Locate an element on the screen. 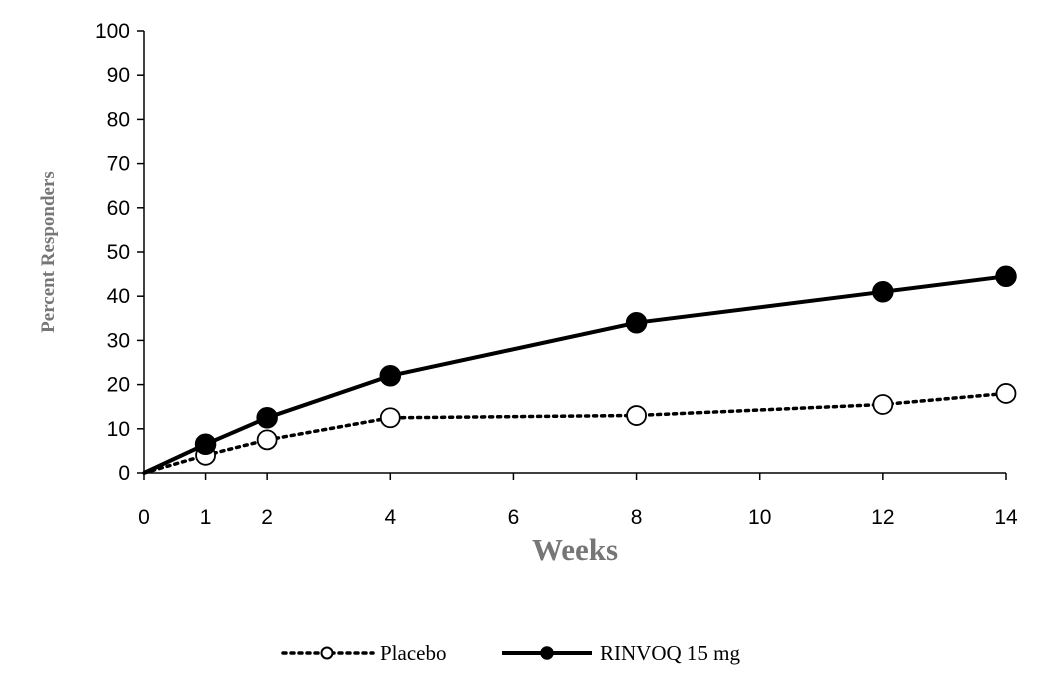 Image resolution: width=1055 pixels, height=698 pixels. y-tick-label: 60 is located at coordinates (118, 208).